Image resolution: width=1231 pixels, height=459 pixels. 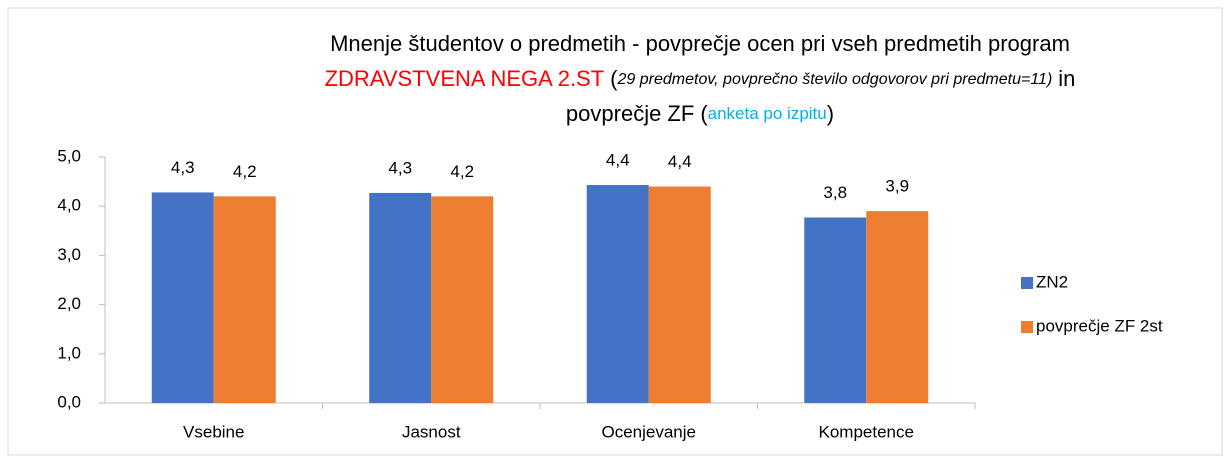 I want to click on y-tick-label: 1,0, so click(x=69, y=352).